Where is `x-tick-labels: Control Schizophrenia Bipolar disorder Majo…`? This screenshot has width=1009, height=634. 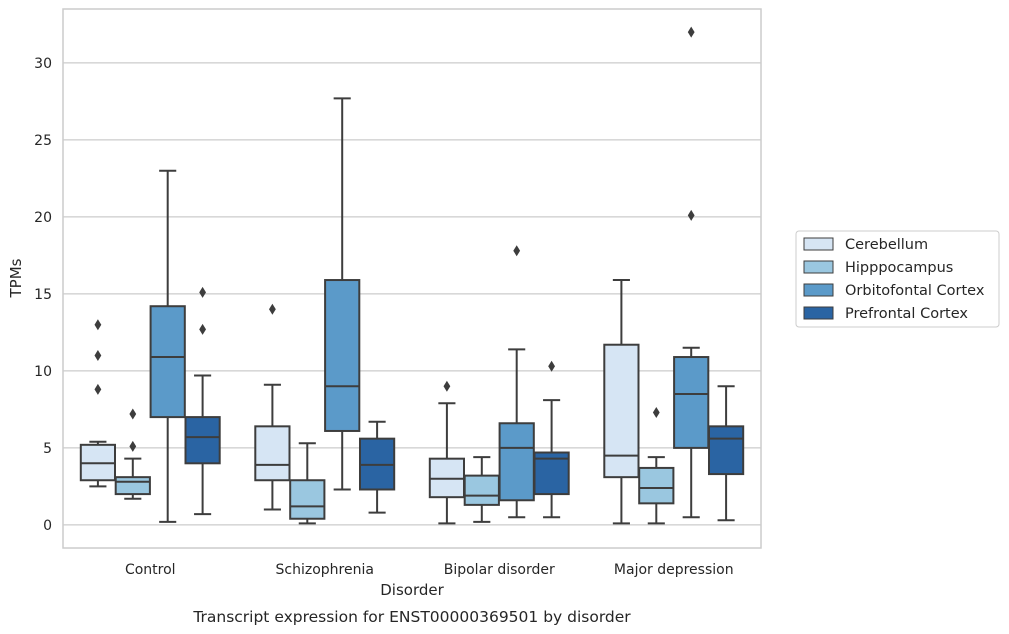 x-tick-labels: Control Schizophrenia Bipolar disorder Majo… is located at coordinates (429, 570).